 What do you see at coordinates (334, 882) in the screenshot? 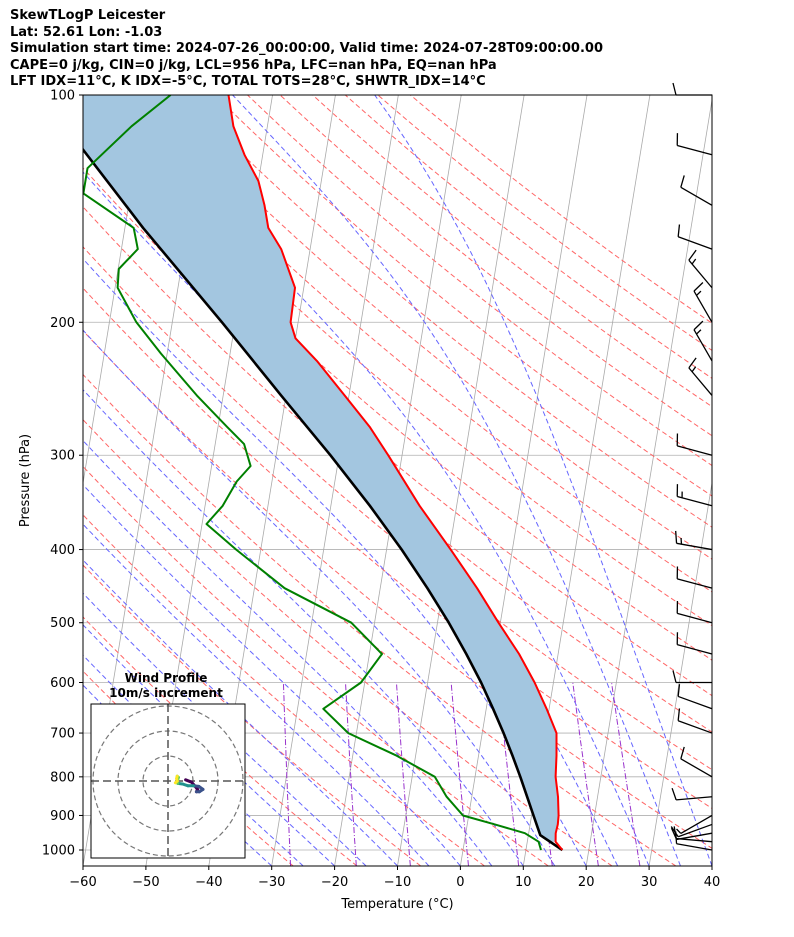
I see `x-tick-label: −20` at bounding box center [334, 882].